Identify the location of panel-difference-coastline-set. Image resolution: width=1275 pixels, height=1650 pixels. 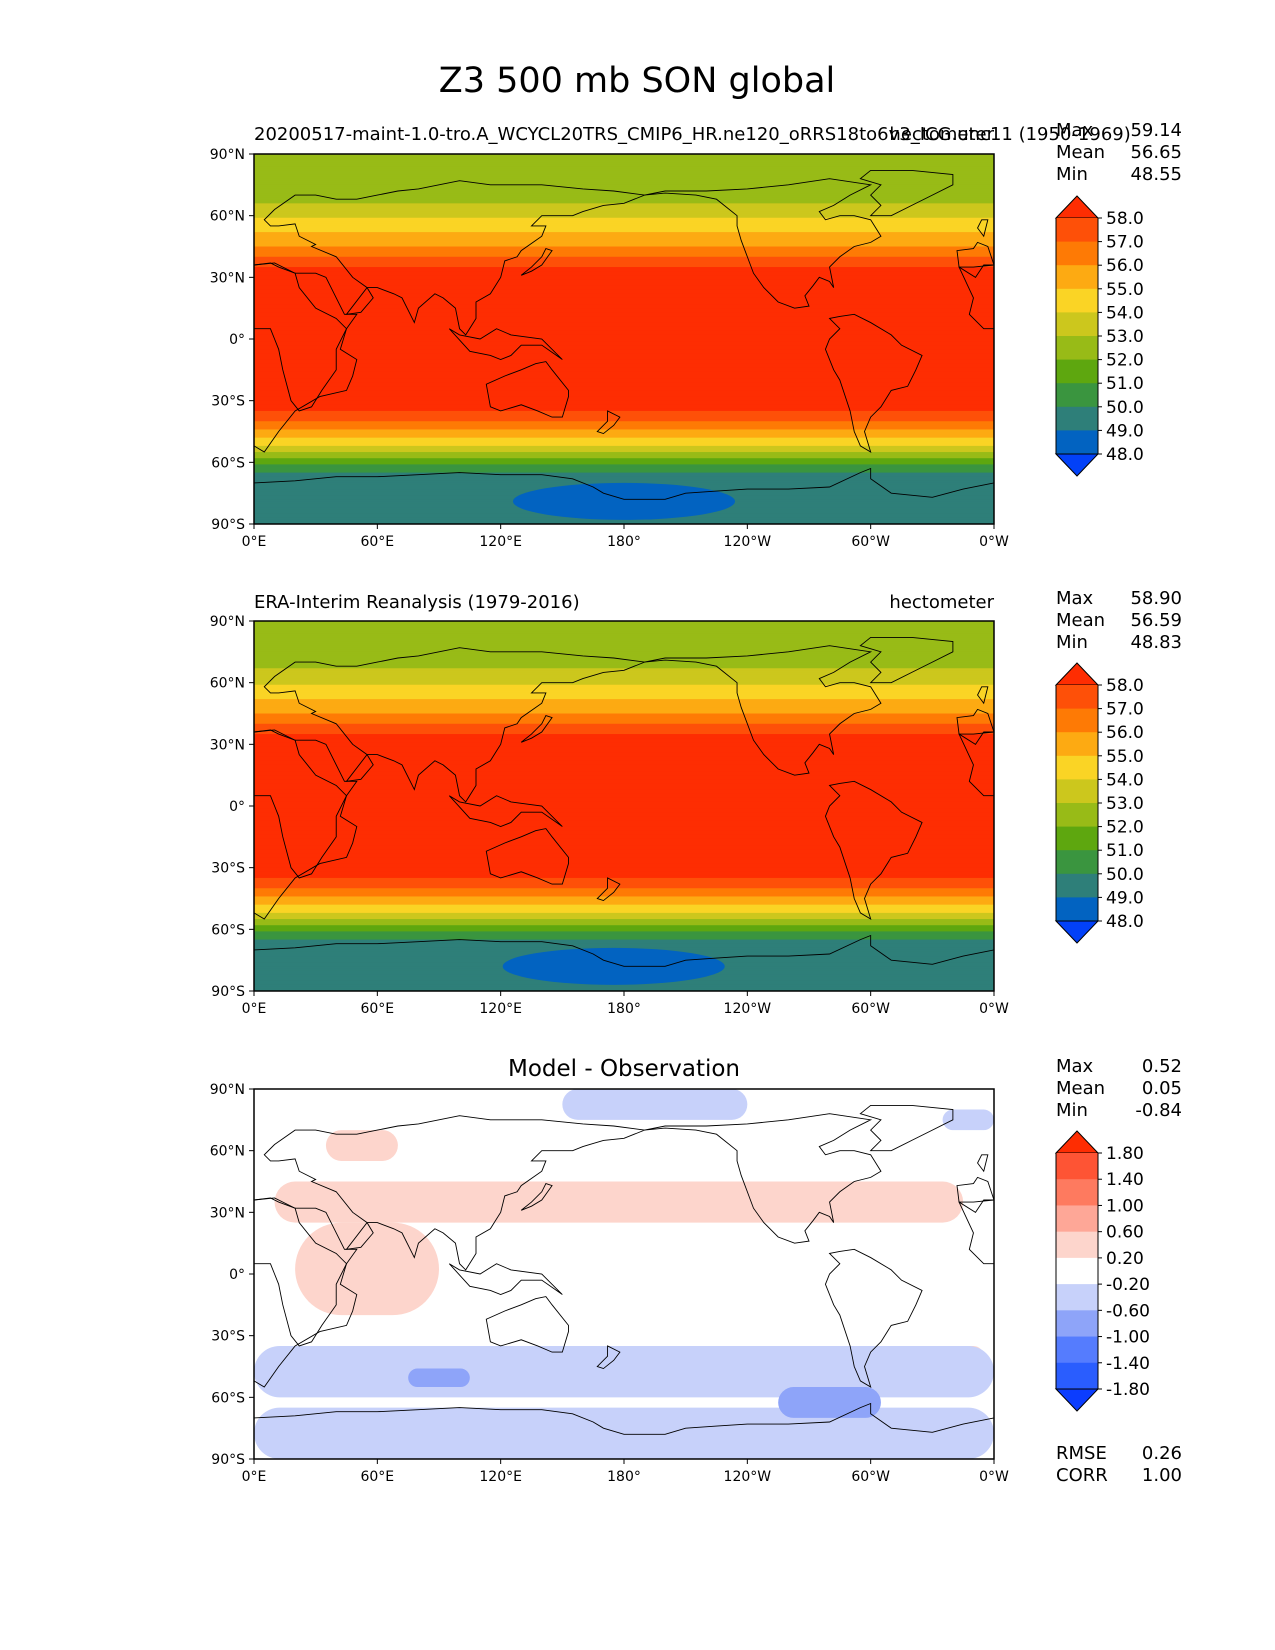
(1116, 1269).